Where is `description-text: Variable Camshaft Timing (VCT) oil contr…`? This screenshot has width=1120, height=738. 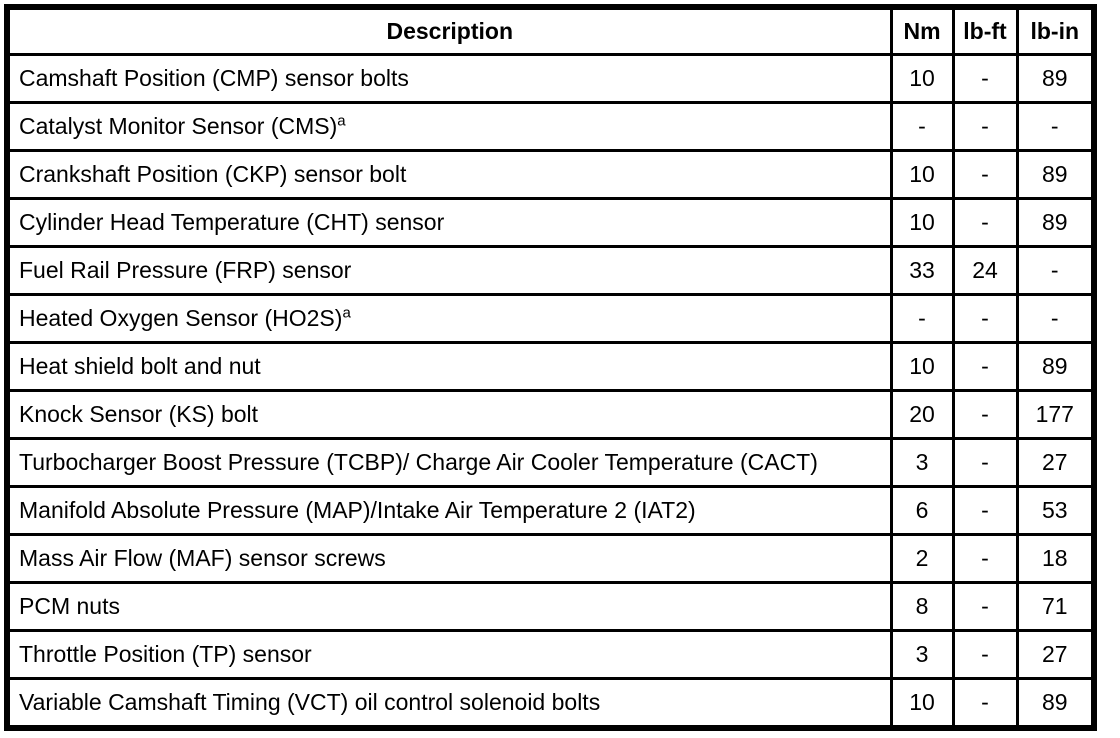 description-text: Variable Camshaft Timing (VCT) oil contr… is located at coordinates (310, 701).